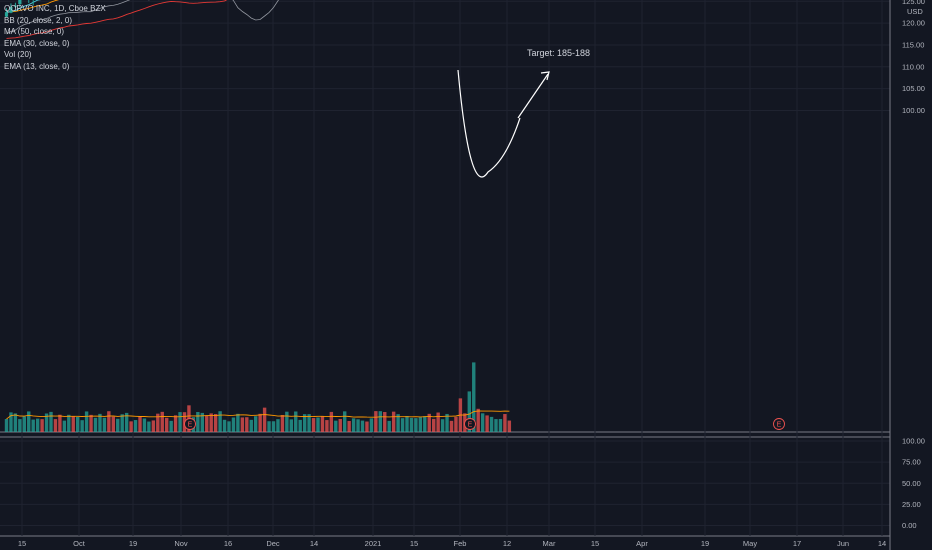  Describe the element at coordinates (460, 543) in the screenshot. I see `time-tick-label: Feb` at that location.